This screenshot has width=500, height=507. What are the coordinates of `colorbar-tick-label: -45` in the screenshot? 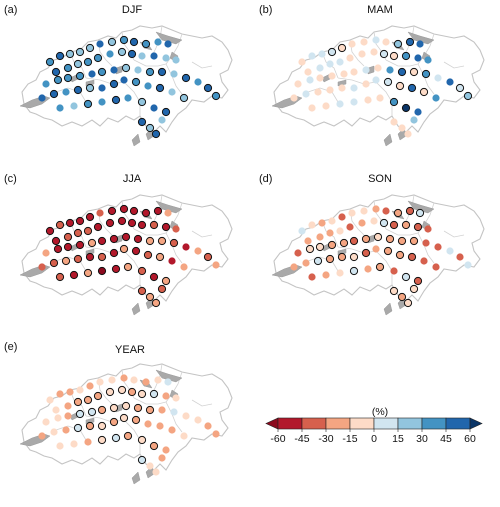 It's located at (301, 439).